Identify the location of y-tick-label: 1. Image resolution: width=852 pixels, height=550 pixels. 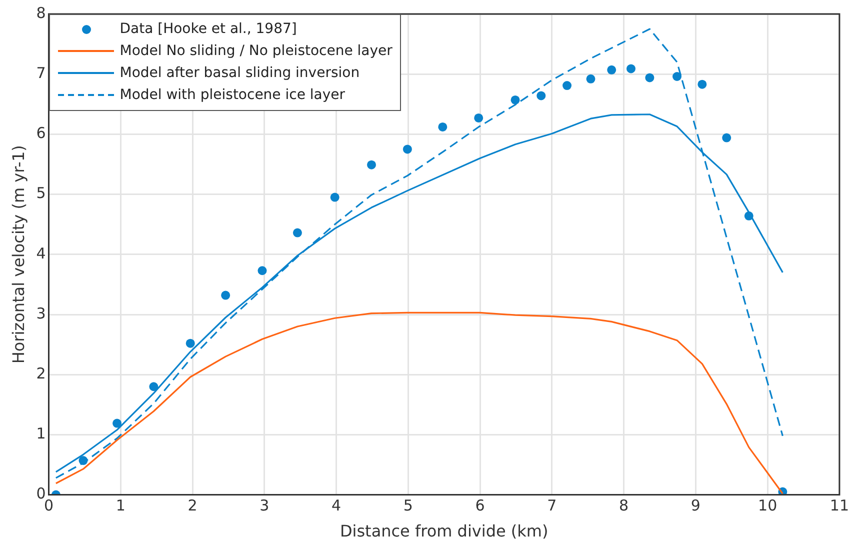
(41, 433).